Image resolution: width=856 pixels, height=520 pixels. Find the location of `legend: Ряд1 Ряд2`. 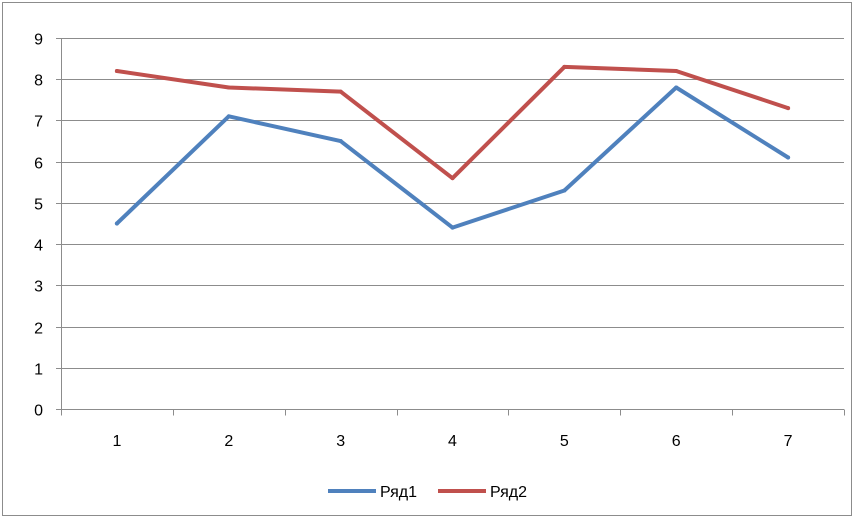

legend: Ряд1 Ряд2 is located at coordinates (427, 492).